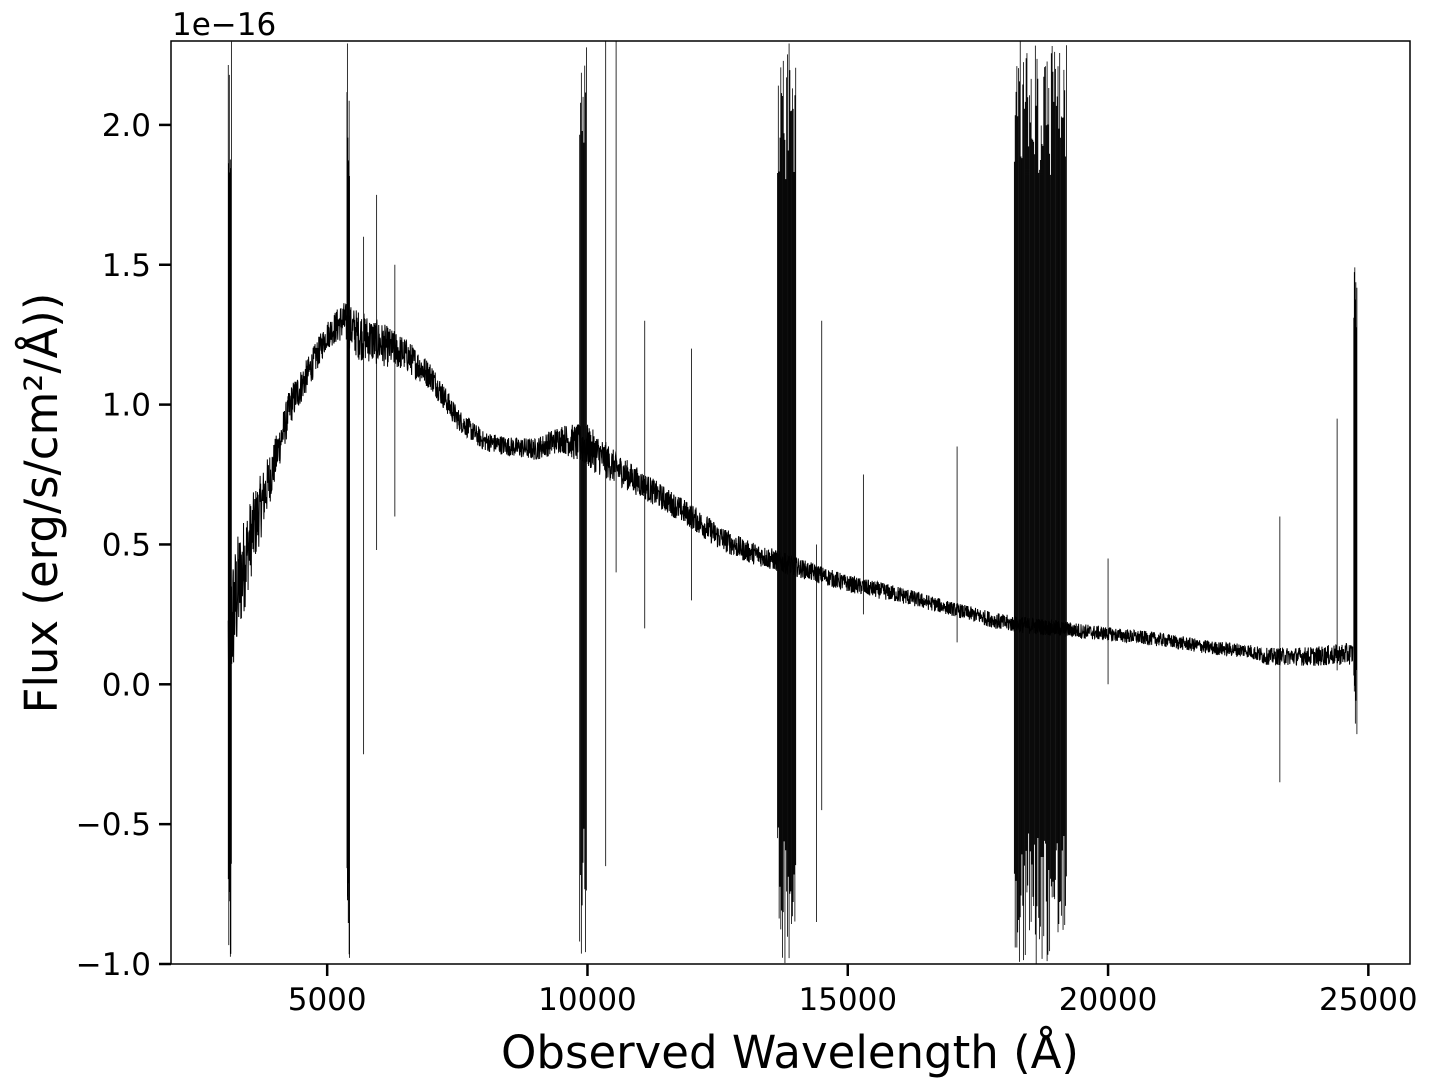 This screenshot has width=1429, height=1086. Describe the element at coordinates (113, 825) in the screenshot. I see `y-tick-label: −0.5` at that location.